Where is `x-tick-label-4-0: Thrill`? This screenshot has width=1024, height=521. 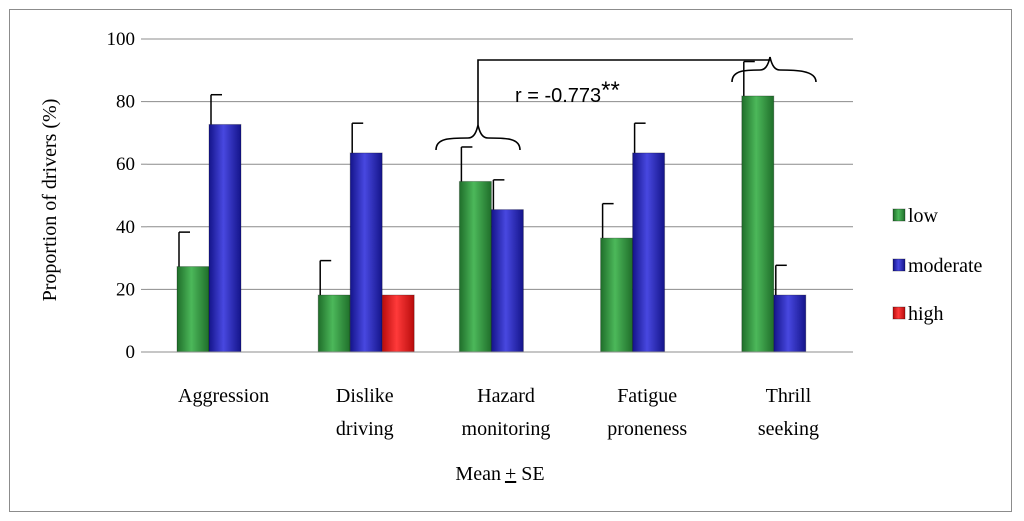
x-tick-label-4-0: Thrill is located at coordinates (789, 396).